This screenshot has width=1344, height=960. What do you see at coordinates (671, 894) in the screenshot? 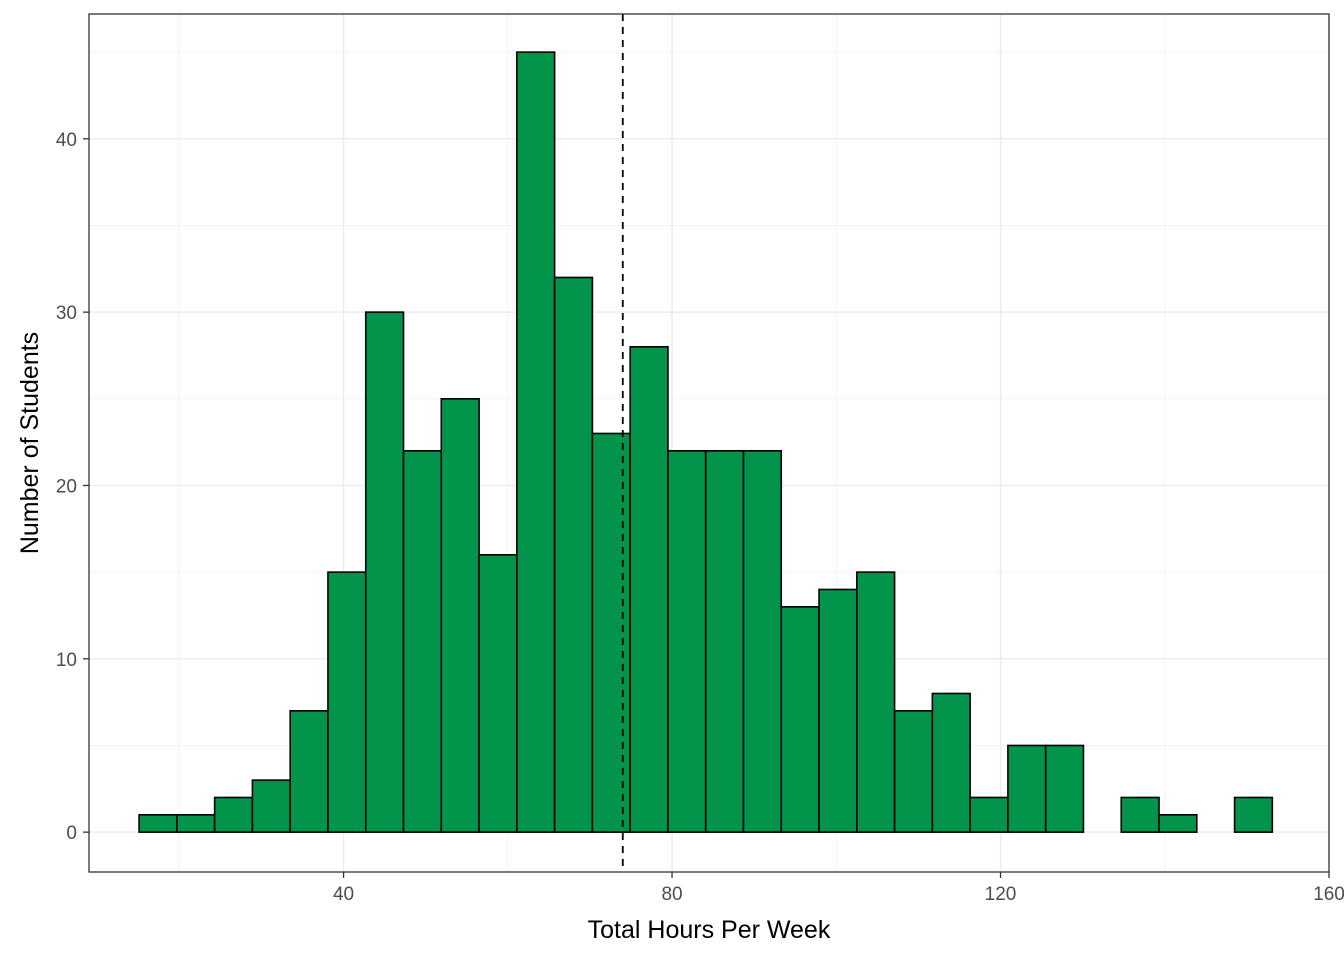
I see `x-tick-label: 80` at bounding box center [671, 894].